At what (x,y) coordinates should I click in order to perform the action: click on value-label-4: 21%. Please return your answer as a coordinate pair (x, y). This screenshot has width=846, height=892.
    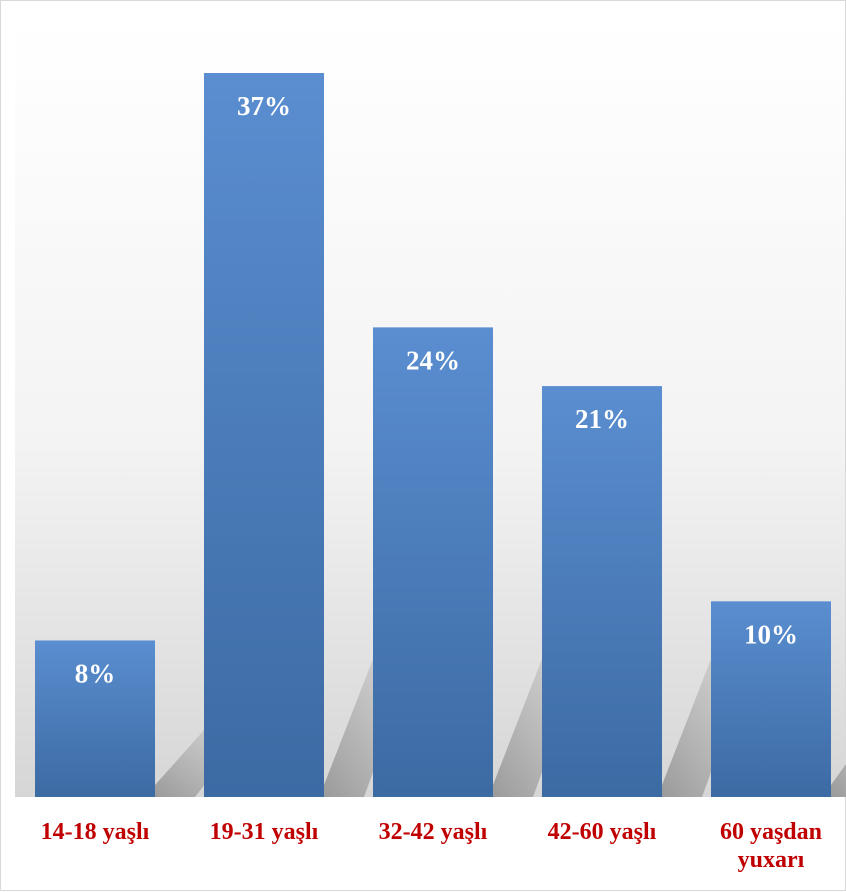
    Looking at the image, I should click on (602, 419).